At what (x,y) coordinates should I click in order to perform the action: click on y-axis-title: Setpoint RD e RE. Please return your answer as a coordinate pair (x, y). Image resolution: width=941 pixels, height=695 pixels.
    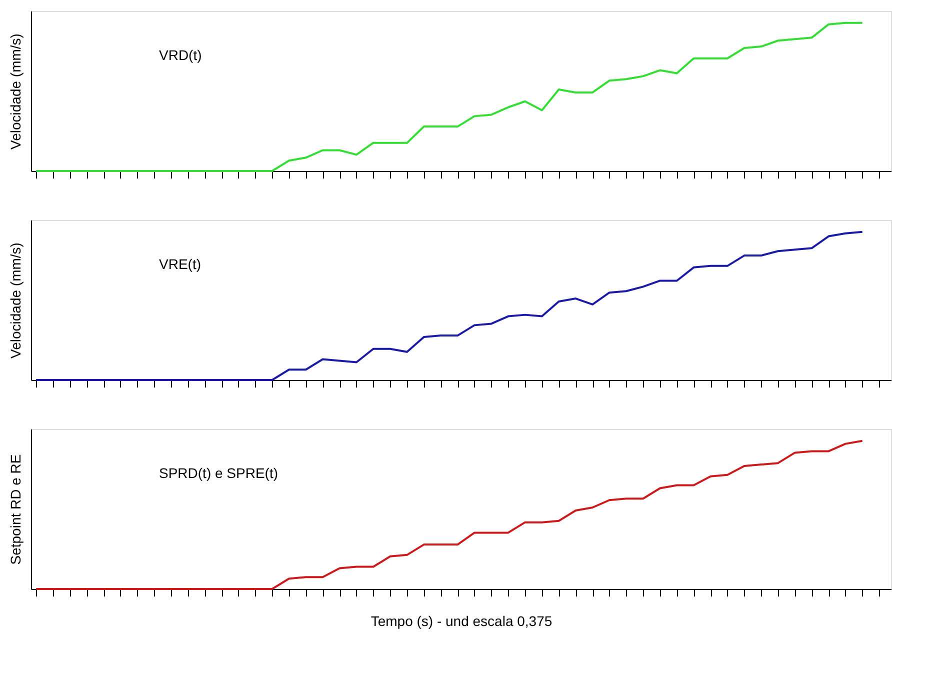
    Looking at the image, I should click on (16, 509).